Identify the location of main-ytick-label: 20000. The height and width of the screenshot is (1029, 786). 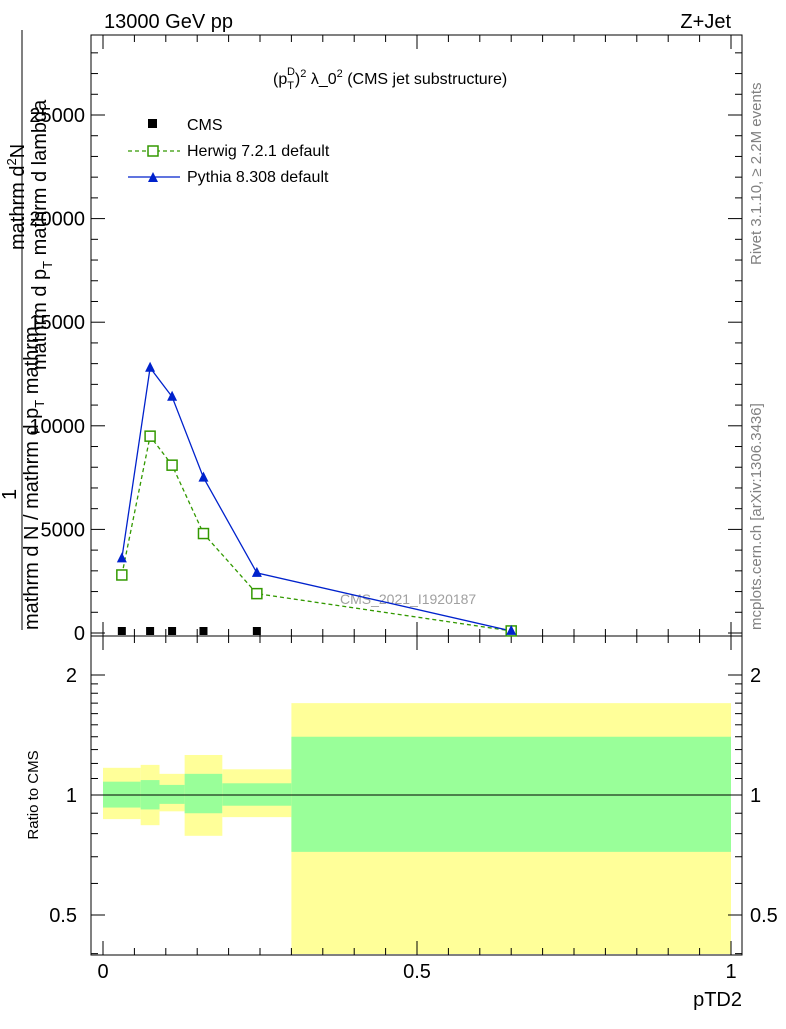
(57, 220).